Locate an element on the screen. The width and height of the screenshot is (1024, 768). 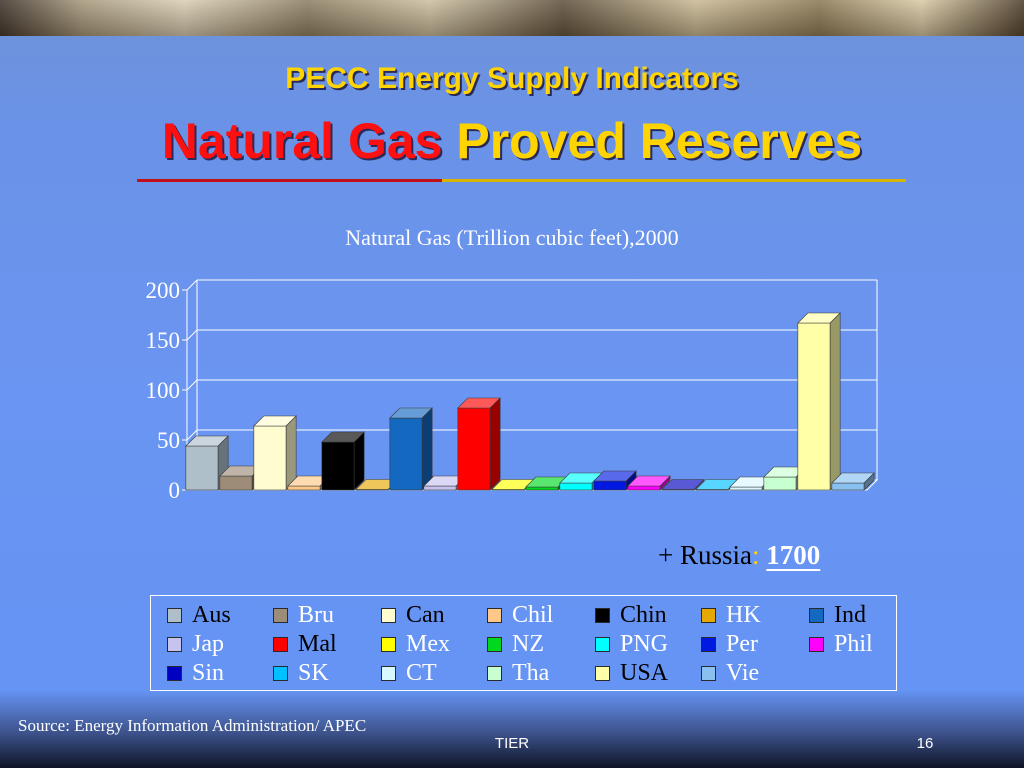
y-tick-label: 50 is located at coordinates (168, 440).